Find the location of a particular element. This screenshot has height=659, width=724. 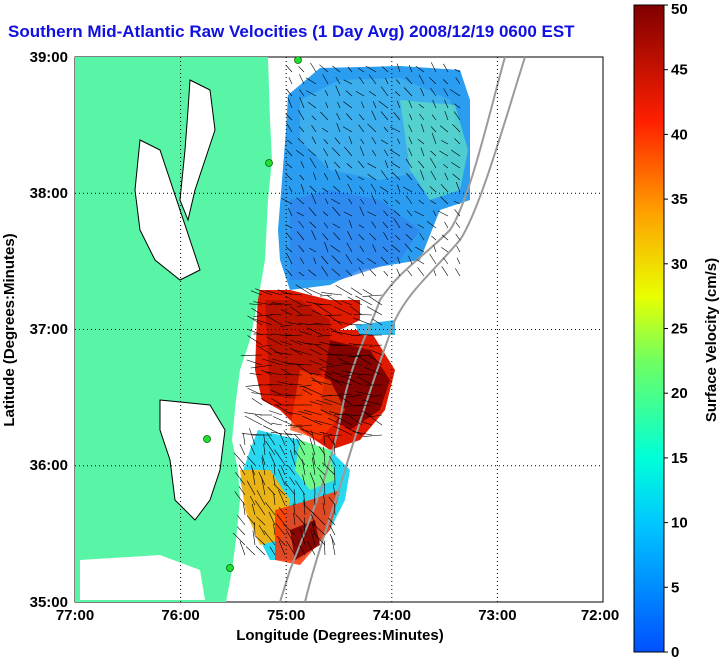

y-tick-label: 39:00 is located at coordinates (49, 57).